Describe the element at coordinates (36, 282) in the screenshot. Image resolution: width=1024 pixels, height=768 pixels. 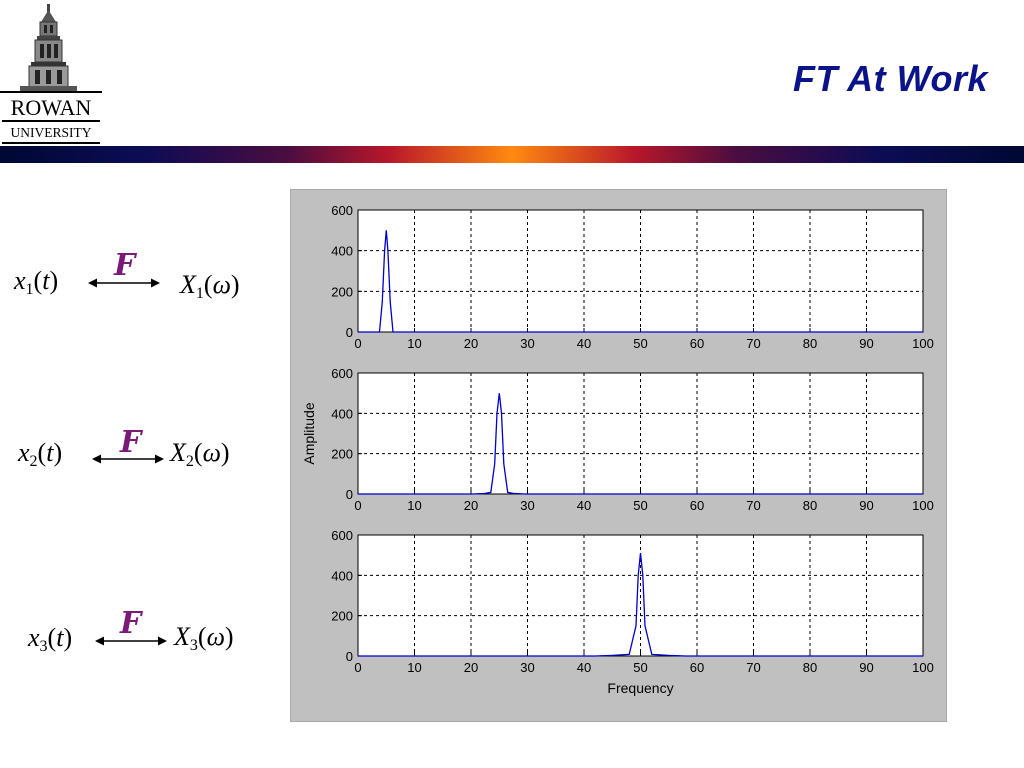
I see `equation-1-lhs: x1(t)` at that location.